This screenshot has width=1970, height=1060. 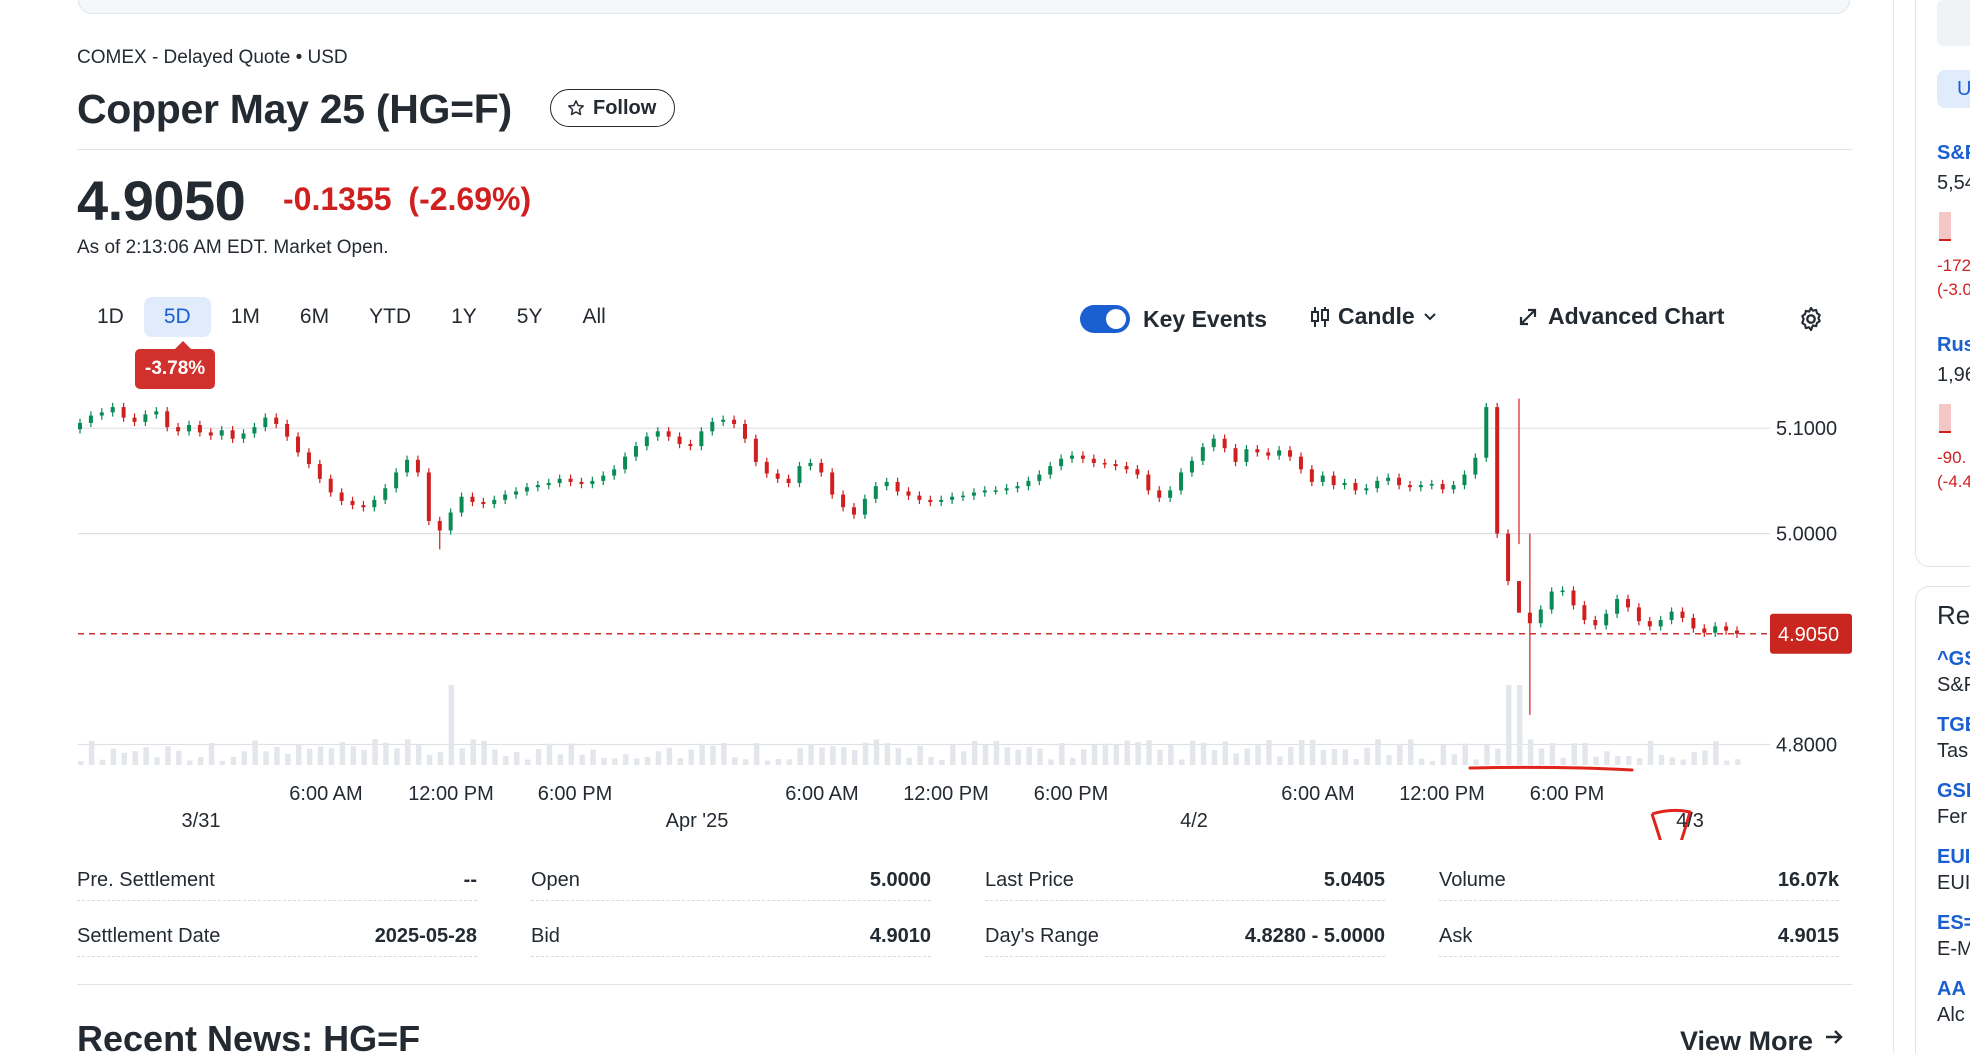 I want to click on range-tab-6m: 6M, so click(x=314, y=316).